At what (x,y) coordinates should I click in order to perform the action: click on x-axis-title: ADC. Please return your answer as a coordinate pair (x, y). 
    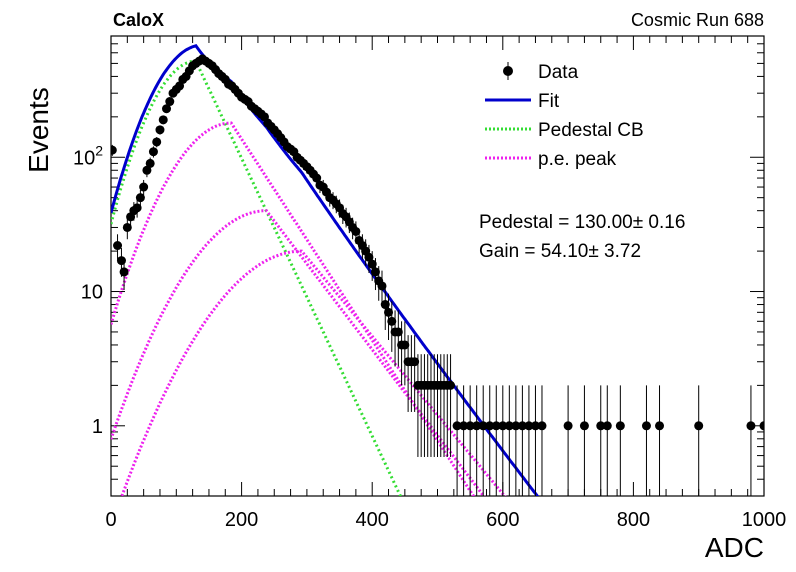
    Looking at the image, I should click on (734, 547).